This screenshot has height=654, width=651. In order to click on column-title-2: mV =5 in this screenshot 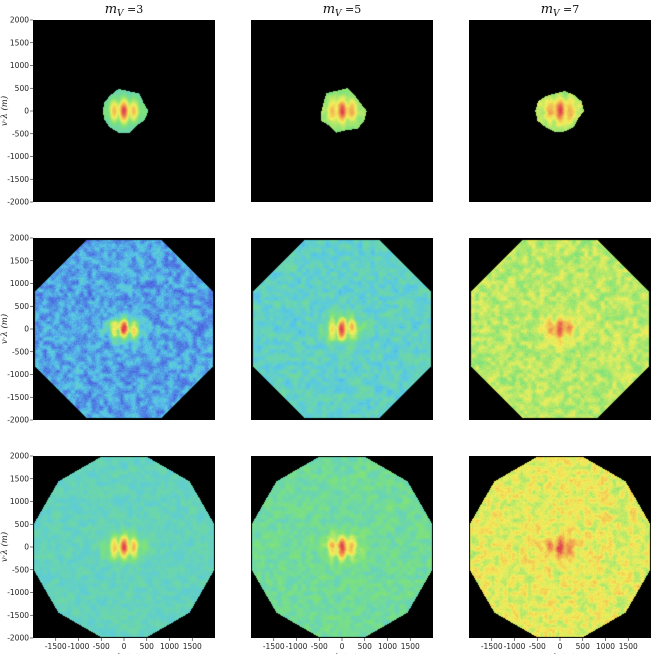, I will do `click(342, 10)`.